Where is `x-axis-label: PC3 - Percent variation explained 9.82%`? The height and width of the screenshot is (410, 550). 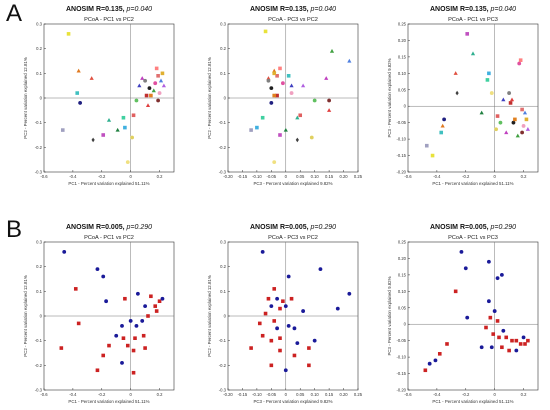 x-axis-label: PC3 - Percent variation explained 9.82% is located at coordinates (292, 183).